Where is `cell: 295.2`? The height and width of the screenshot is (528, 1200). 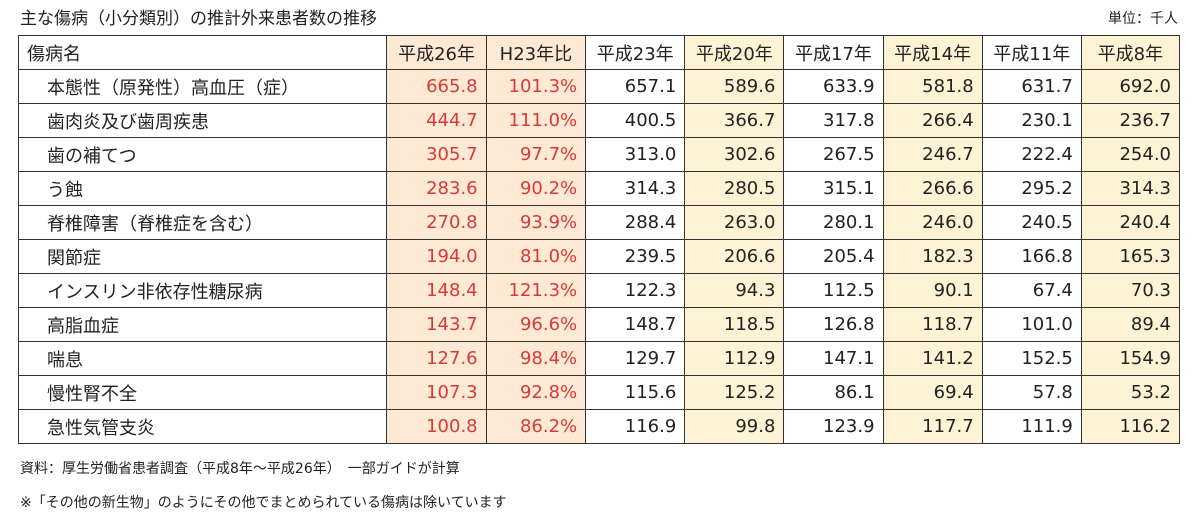
cell: 295.2 is located at coordinates (1031, 188).